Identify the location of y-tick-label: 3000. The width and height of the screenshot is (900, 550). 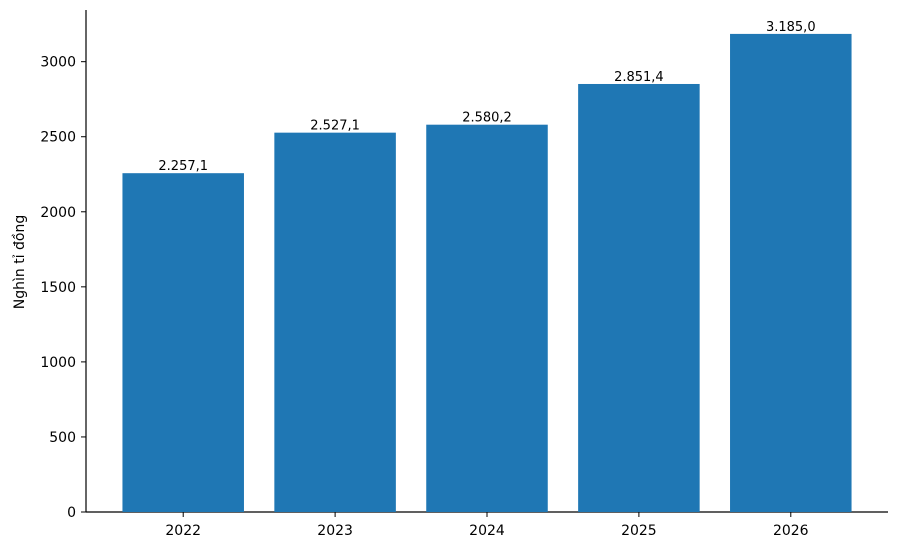
(58, 63).